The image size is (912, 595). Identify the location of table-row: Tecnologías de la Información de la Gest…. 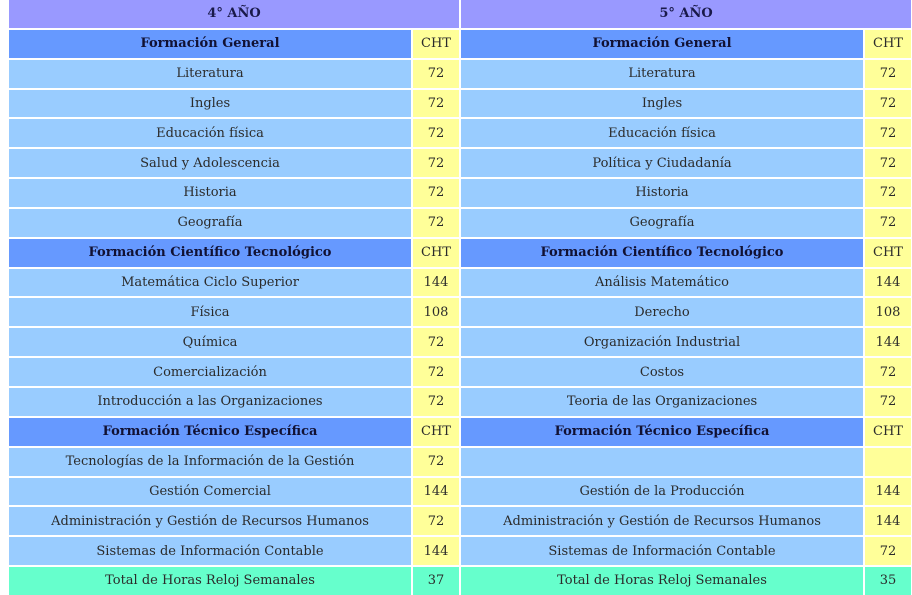
(234, 461).